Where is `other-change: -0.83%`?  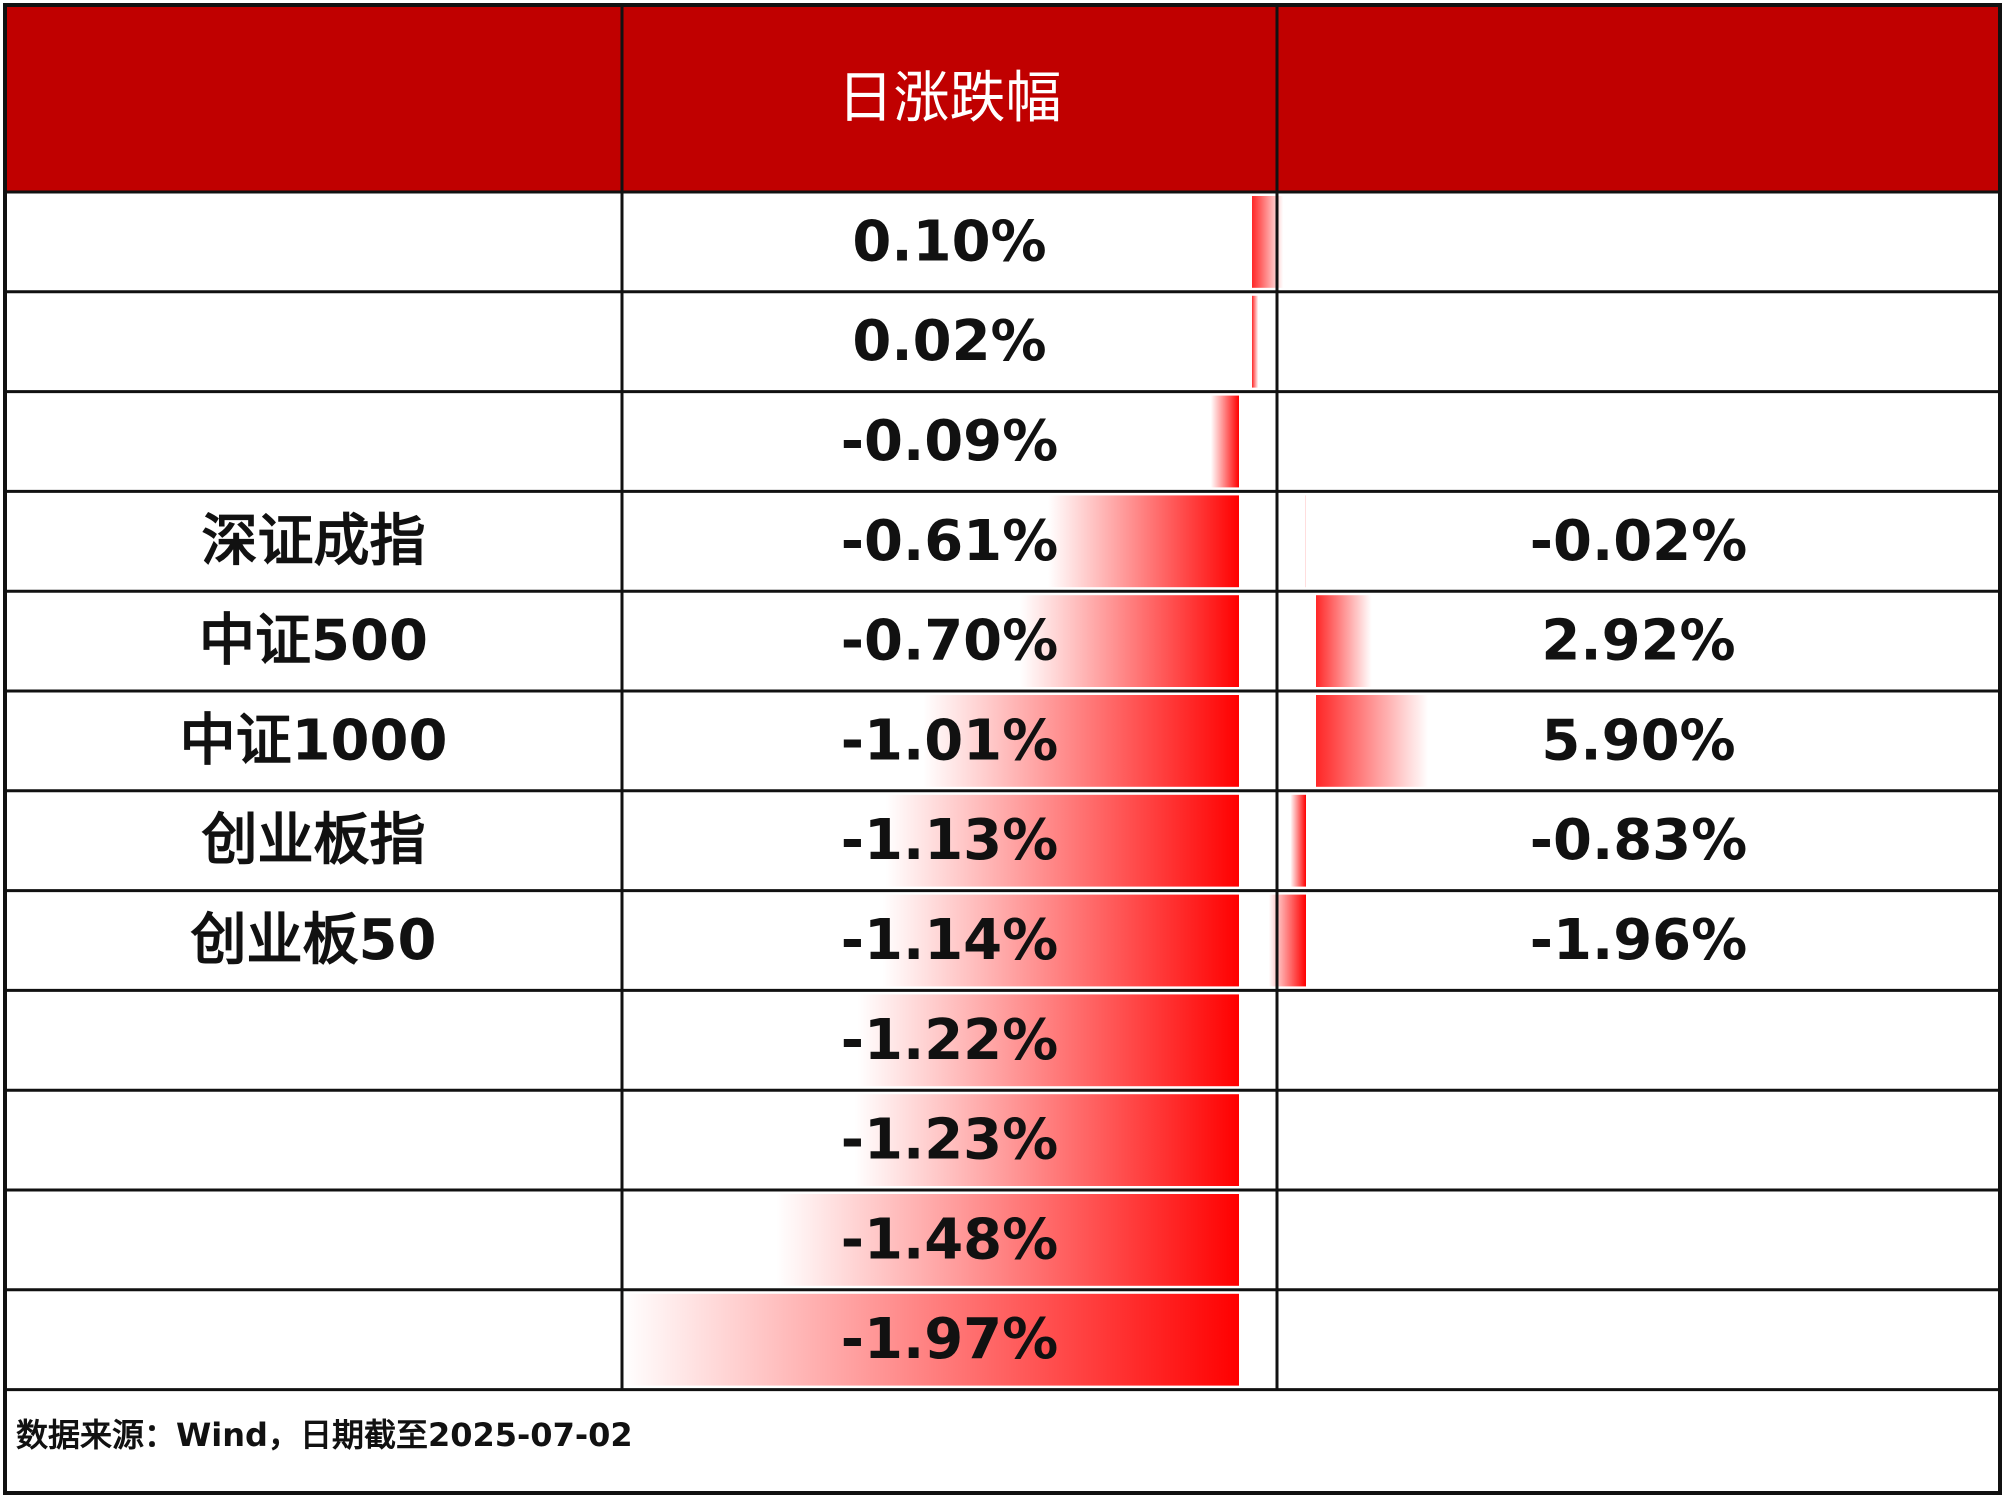 other-change: -0.83% is located at coordinates (1639, 840).